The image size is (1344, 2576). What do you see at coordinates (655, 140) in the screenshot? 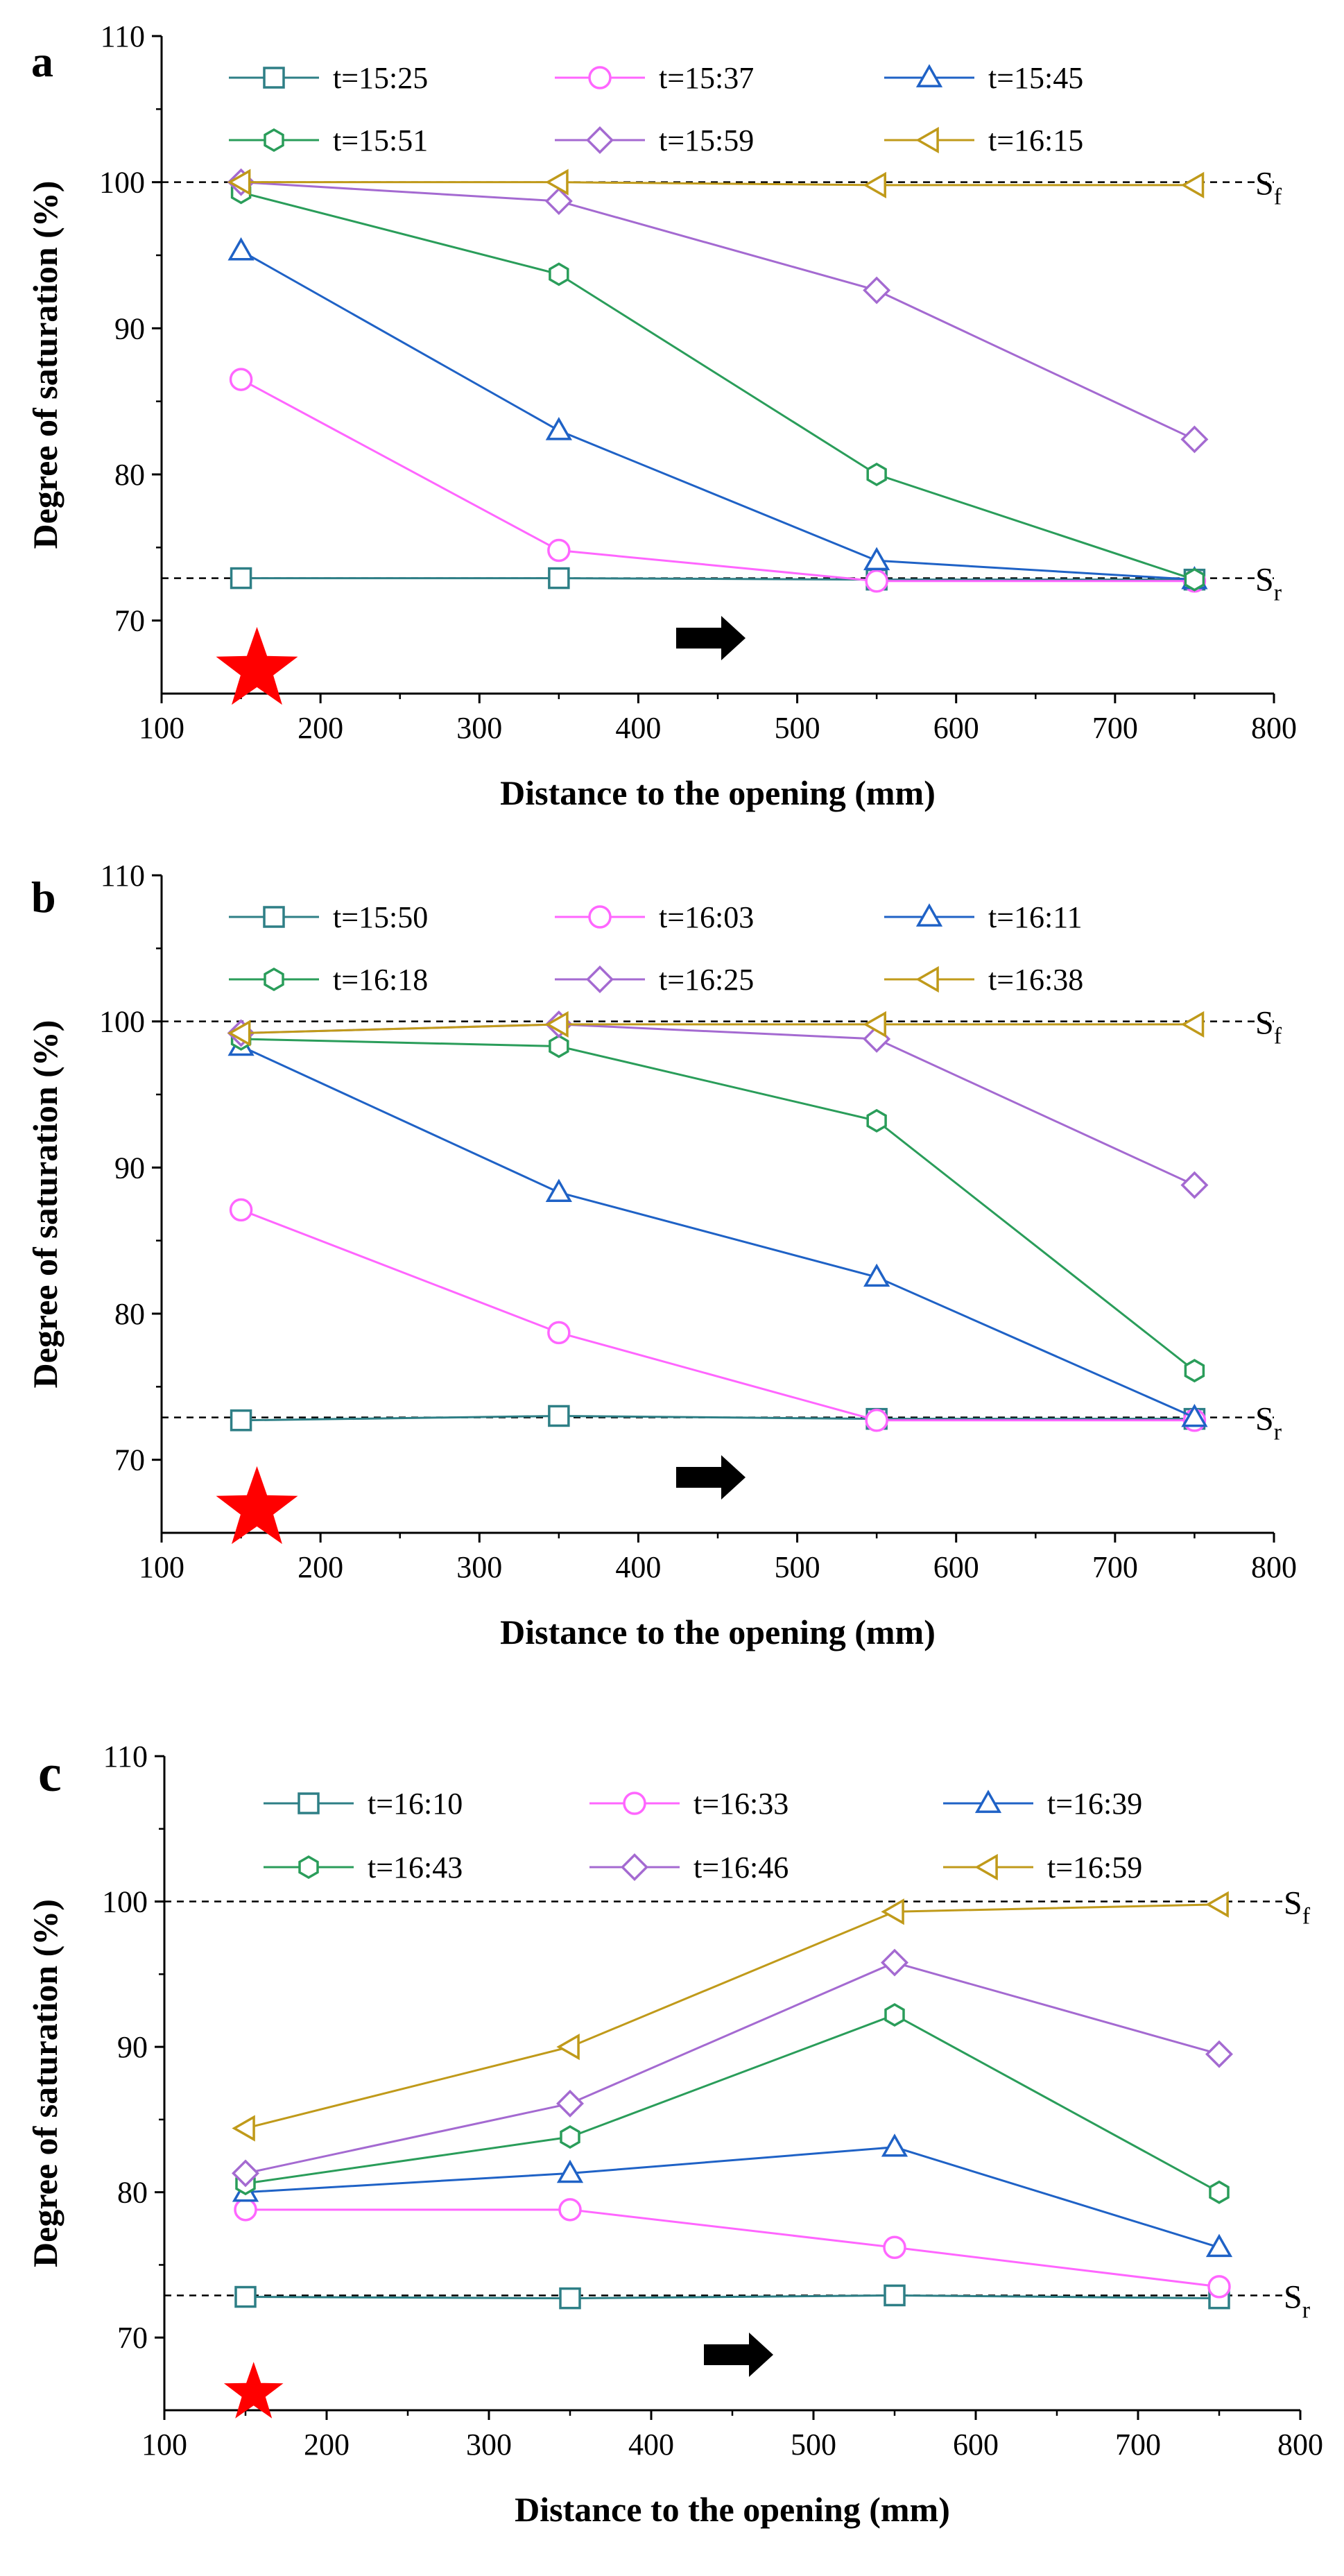
I see `legend-entry: t=15:59` at bounding box center [655, 140].